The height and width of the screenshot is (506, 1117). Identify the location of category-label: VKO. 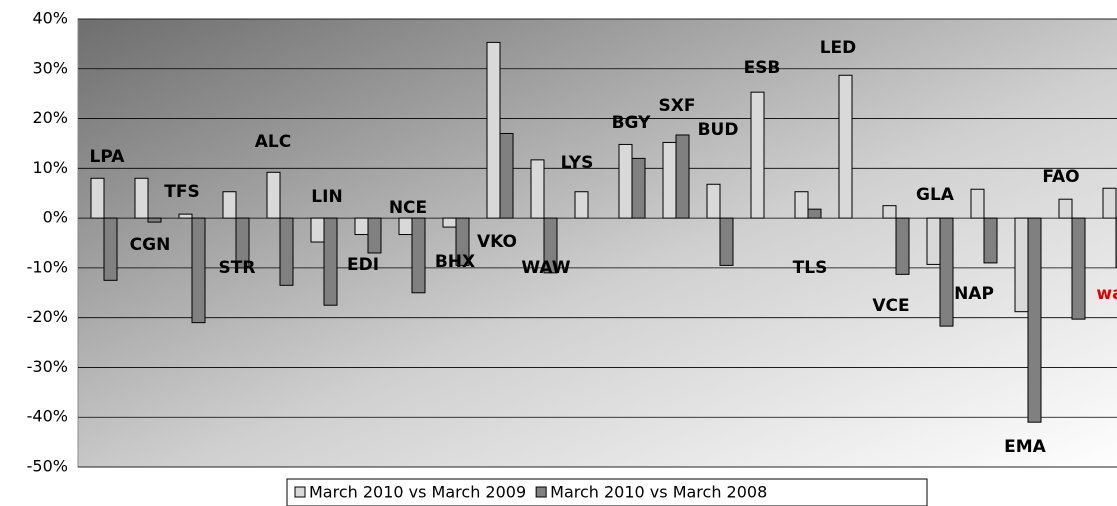
(497, 242).